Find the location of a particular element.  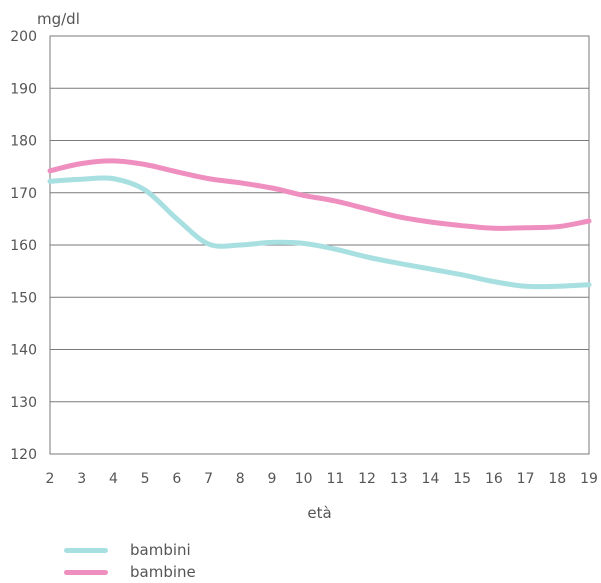

x-tick-labels: 2 3 4 5 6 7 8 9 10 11 12 13 14 15 16 17 18 19 is located at coordinates (322, 479).